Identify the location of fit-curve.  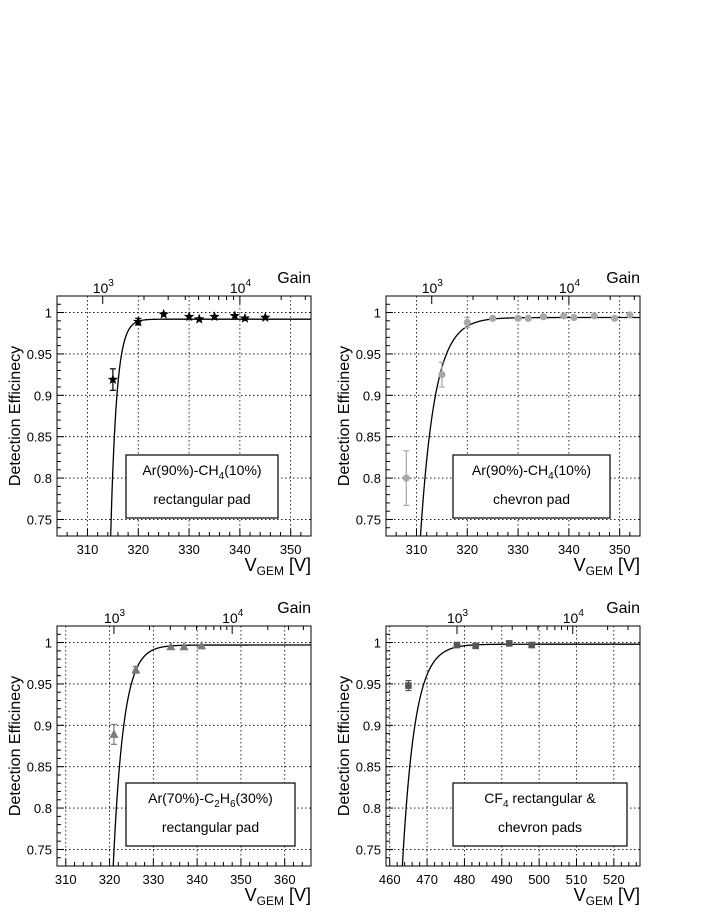
(520, 754).